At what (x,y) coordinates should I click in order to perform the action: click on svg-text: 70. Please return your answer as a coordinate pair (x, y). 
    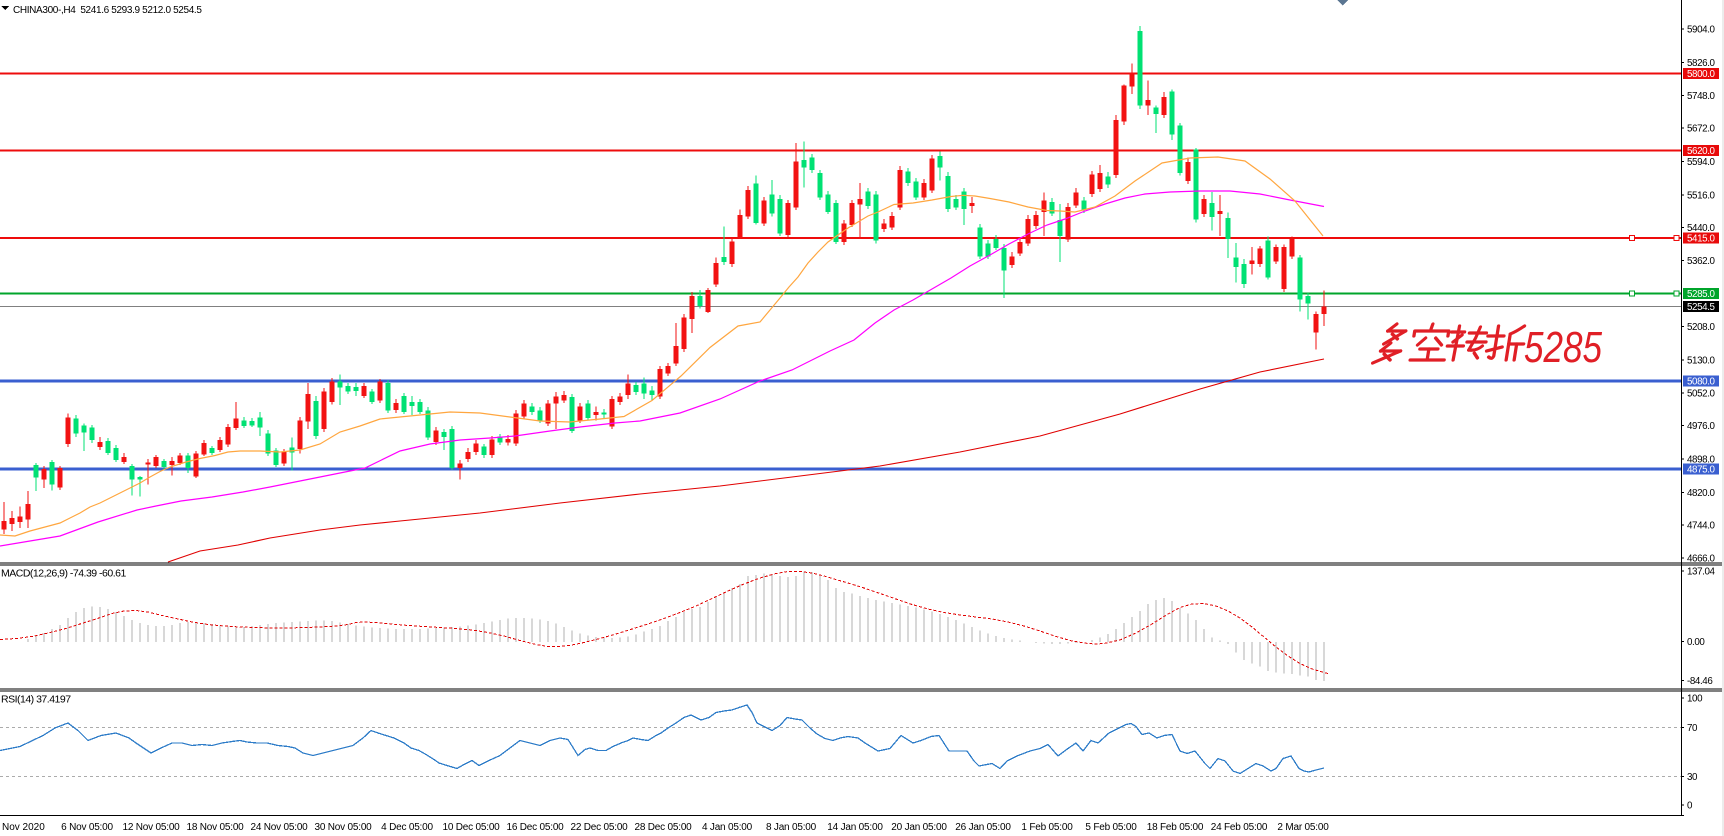
    Looking at the image, I should click on (1692, 728).